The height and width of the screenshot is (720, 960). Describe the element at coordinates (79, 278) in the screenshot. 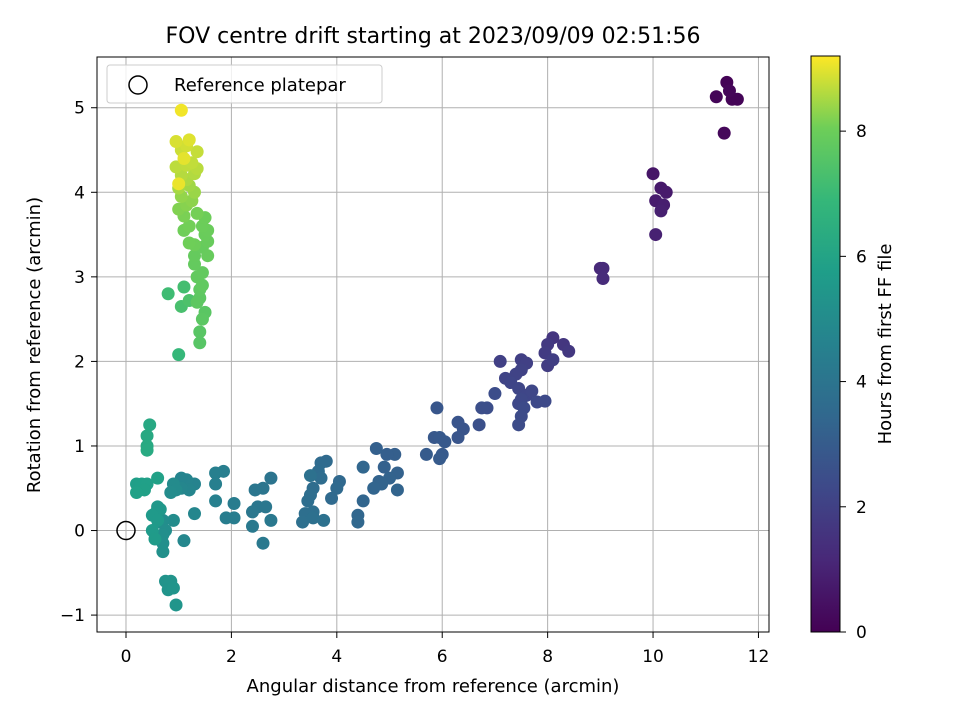

I see `y-tick-label: 3` at that location.